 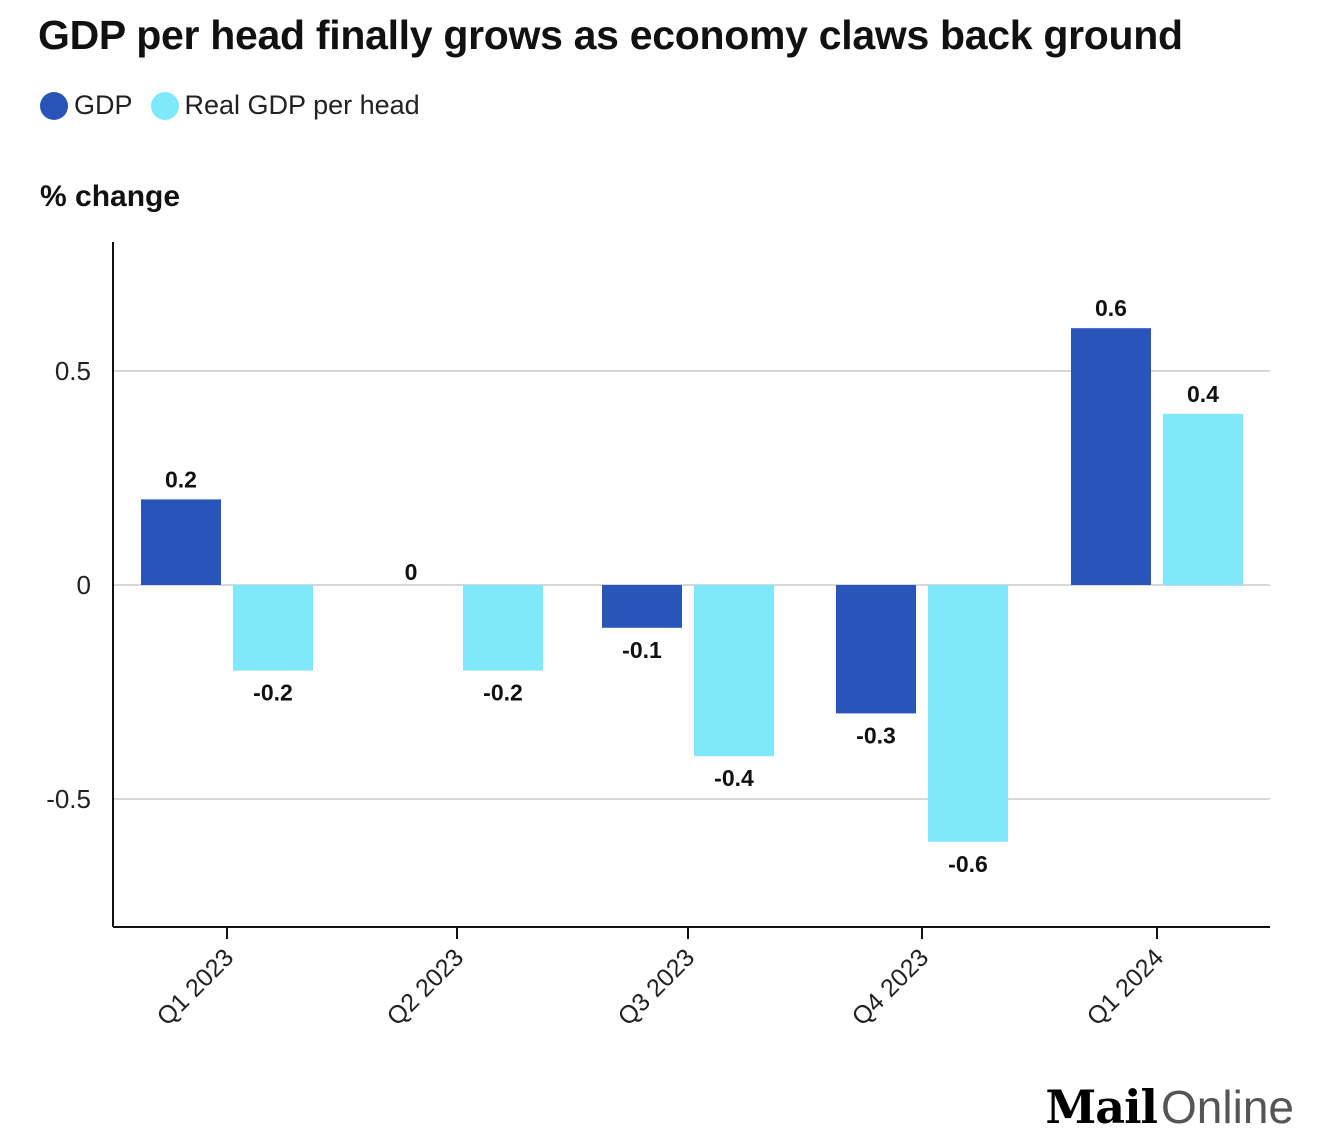 What do you see at coordinates (642, 650) in the screenshot?
I see `data-label-gdp-2: -0.1` at bounding box center [642, 650].